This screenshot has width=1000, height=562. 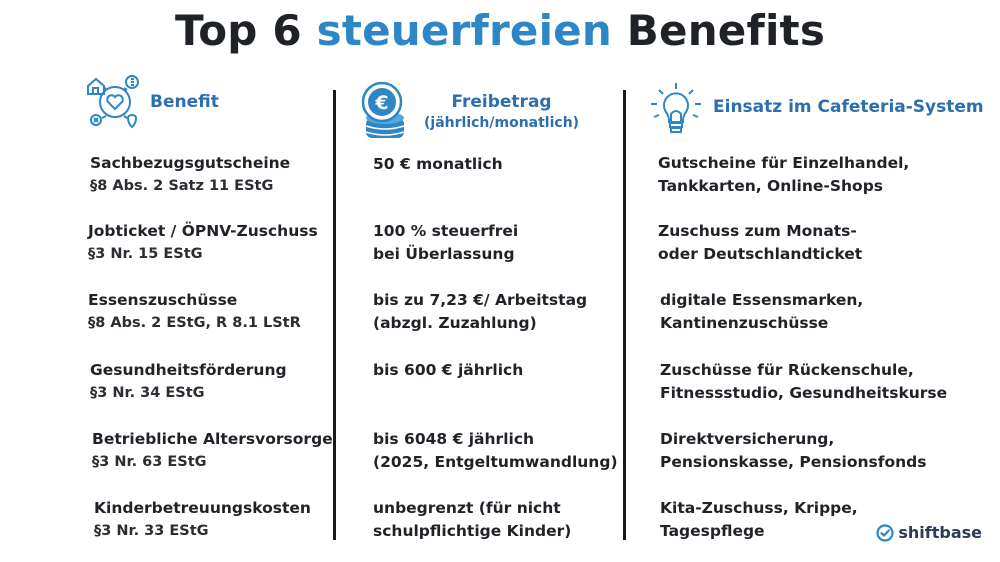 What do you see at coordinates (202, 520) in the screenshot?
I see `row-6-benefit: Kinderbetreuungskosten §3 Nr. 33 EStG` at bounding box center [202, 520].